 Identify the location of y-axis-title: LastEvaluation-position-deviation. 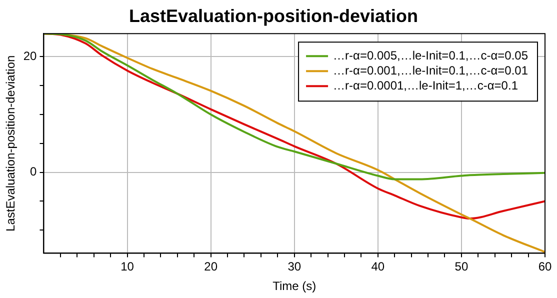
(11, 143).